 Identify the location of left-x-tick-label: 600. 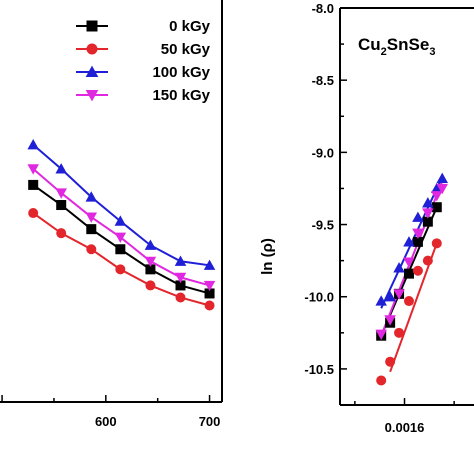
(106, 421).